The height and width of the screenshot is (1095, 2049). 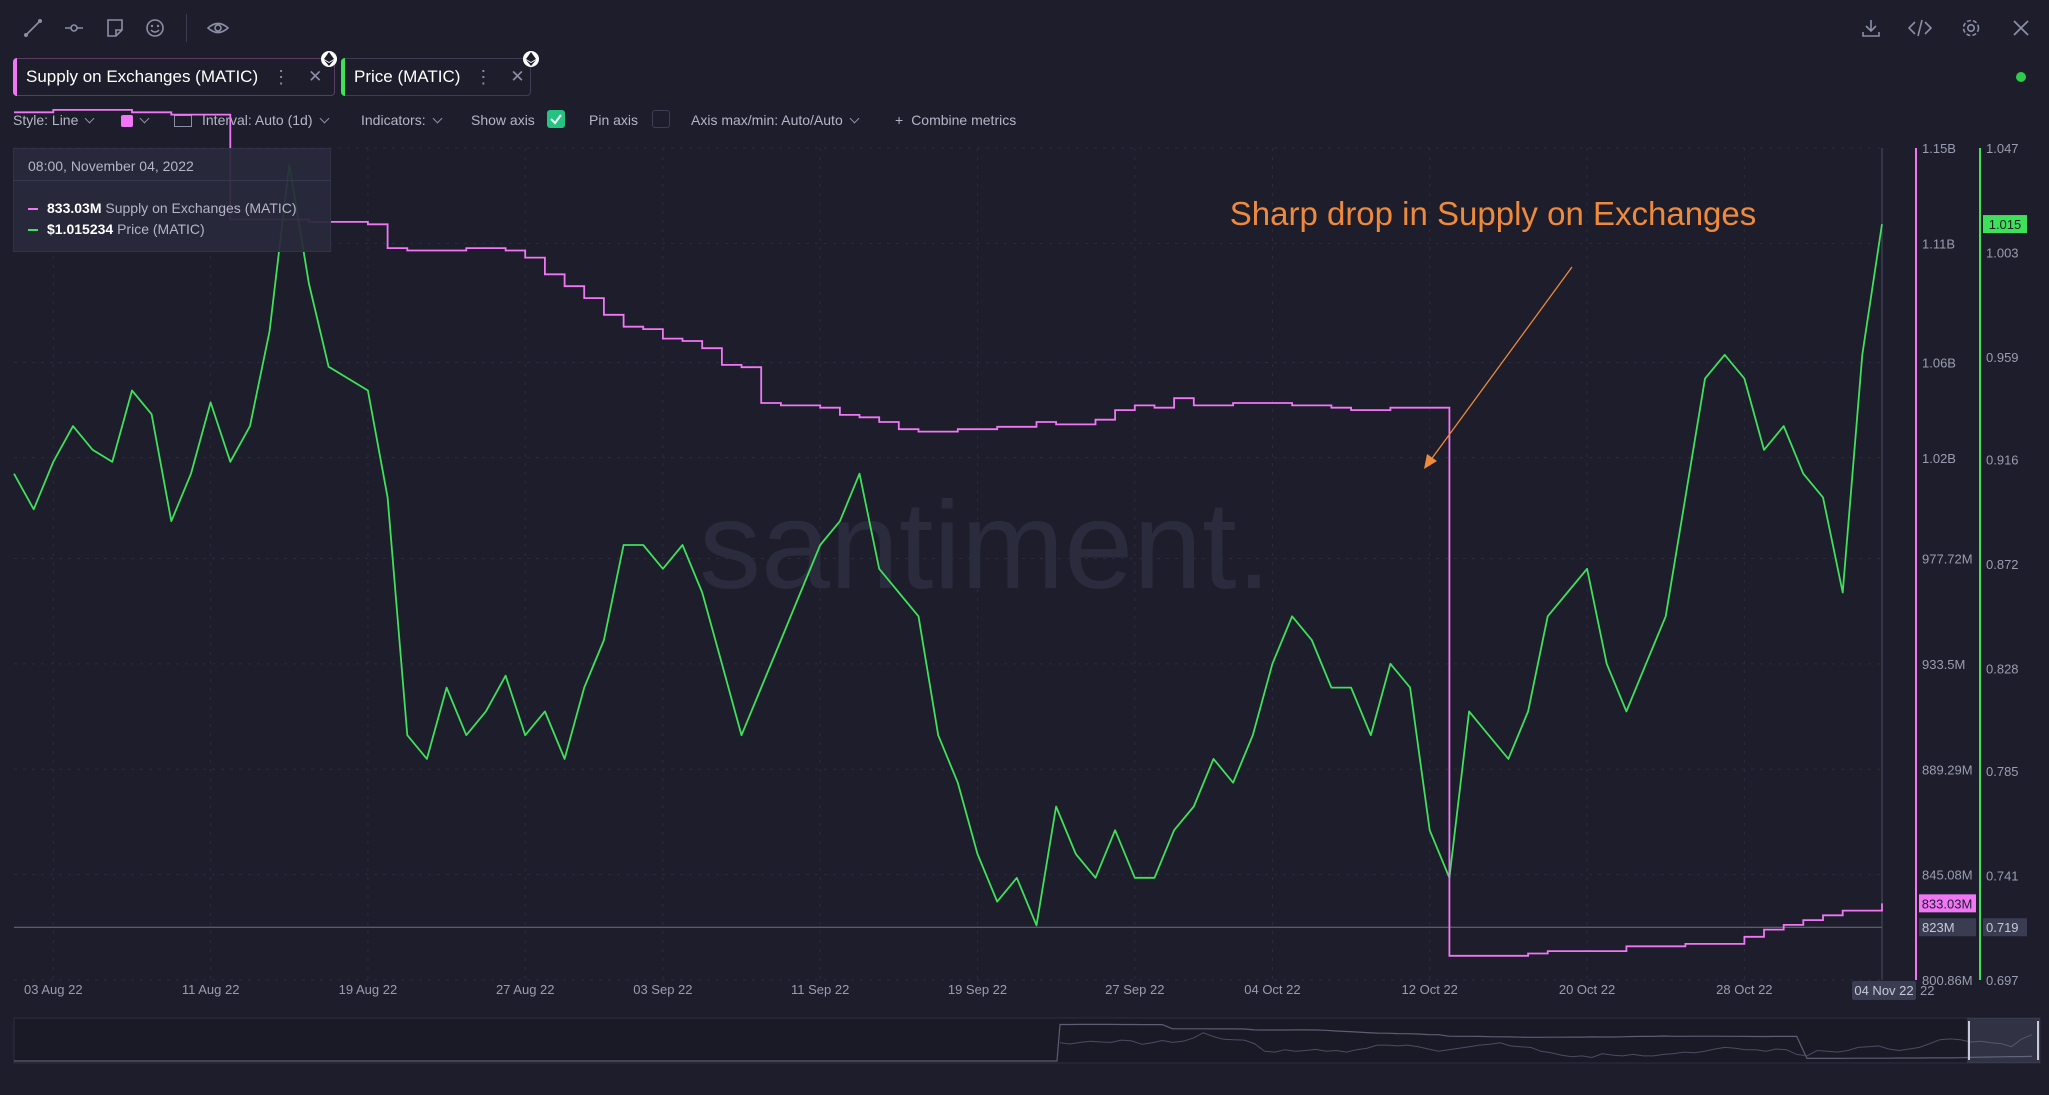 I want to click on price-tick-label: 0.872, so click(x=2002, y=564).